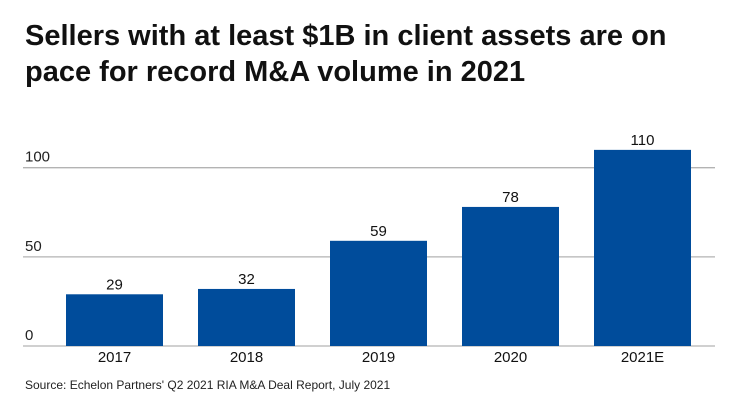 This screenshot has height=416, width=740. What do you see at coordinates (643, 140) in the screenshot?
I see `data-label: 110` at bounding box center [643, 140].